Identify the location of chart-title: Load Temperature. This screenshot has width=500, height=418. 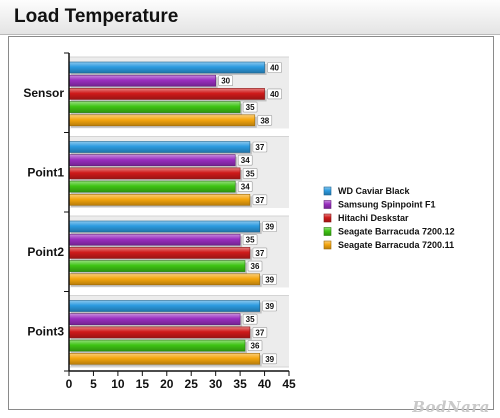
(96, 16).